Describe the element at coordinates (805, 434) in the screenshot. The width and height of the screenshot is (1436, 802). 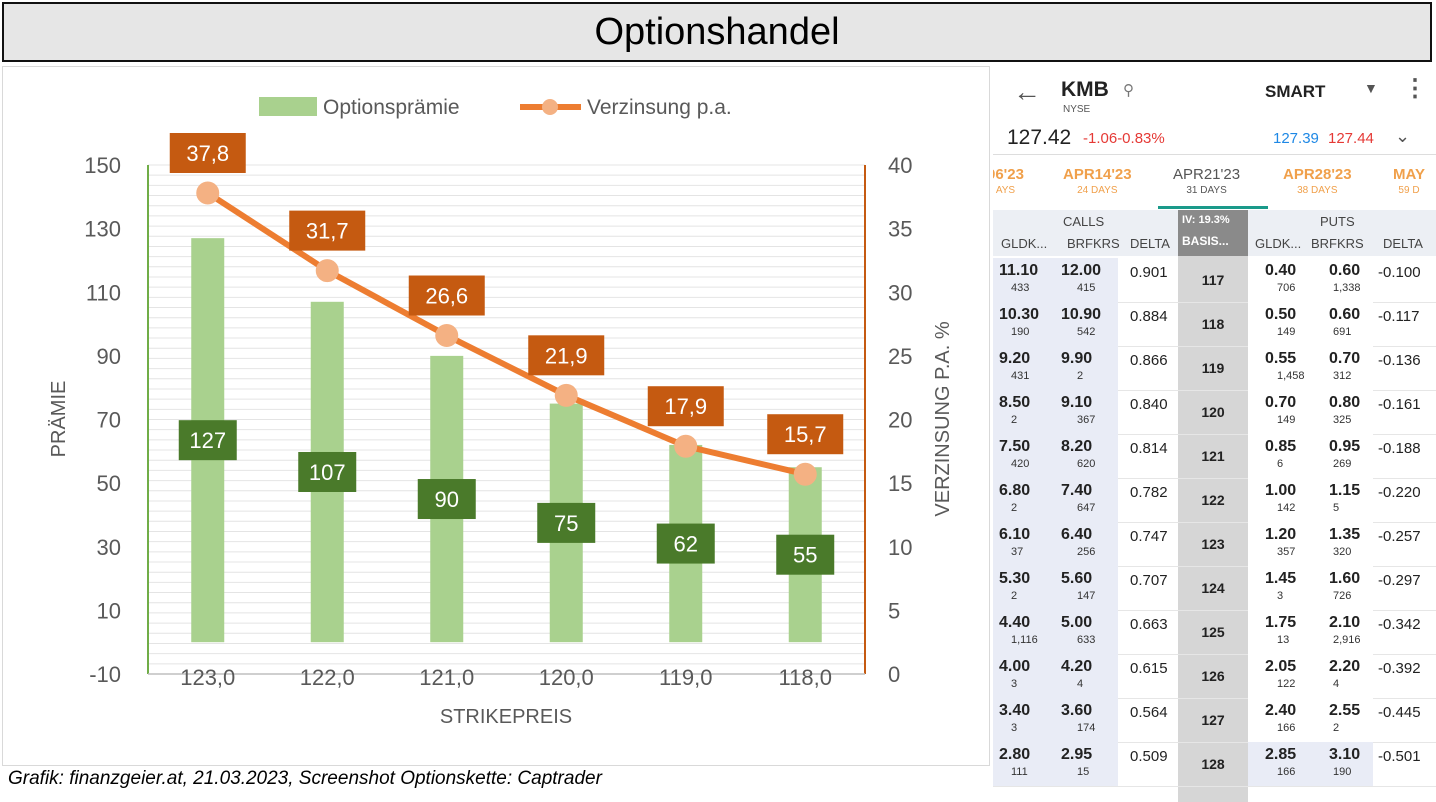
I see `line-data-label: 15,7` at that location.